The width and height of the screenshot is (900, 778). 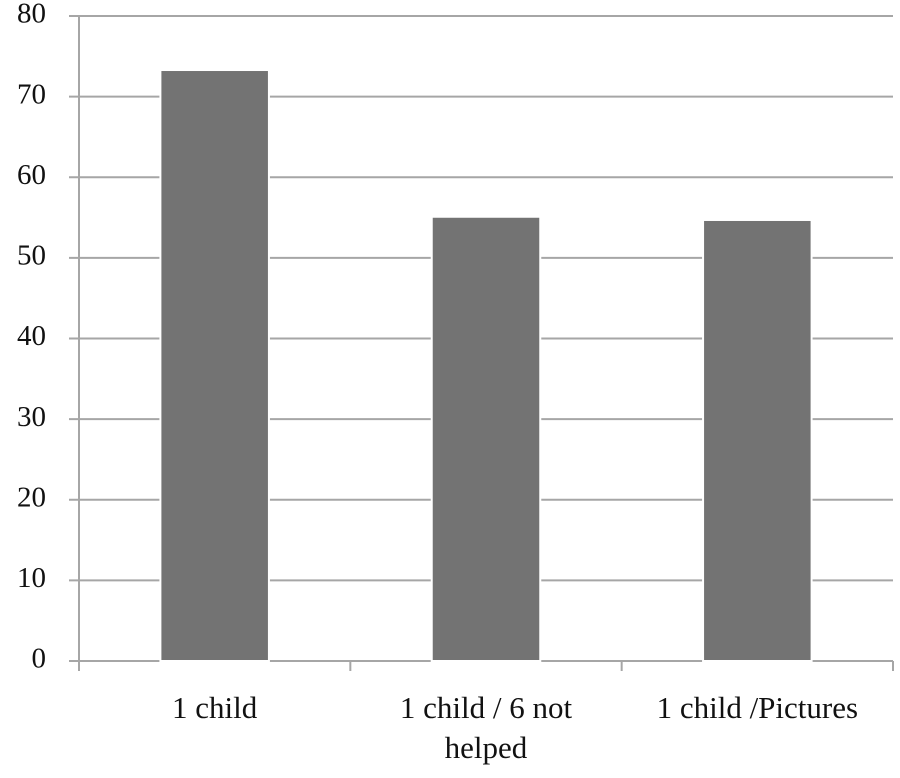 I want to click on y-tick-label: 40, so click(x=31, y=336).